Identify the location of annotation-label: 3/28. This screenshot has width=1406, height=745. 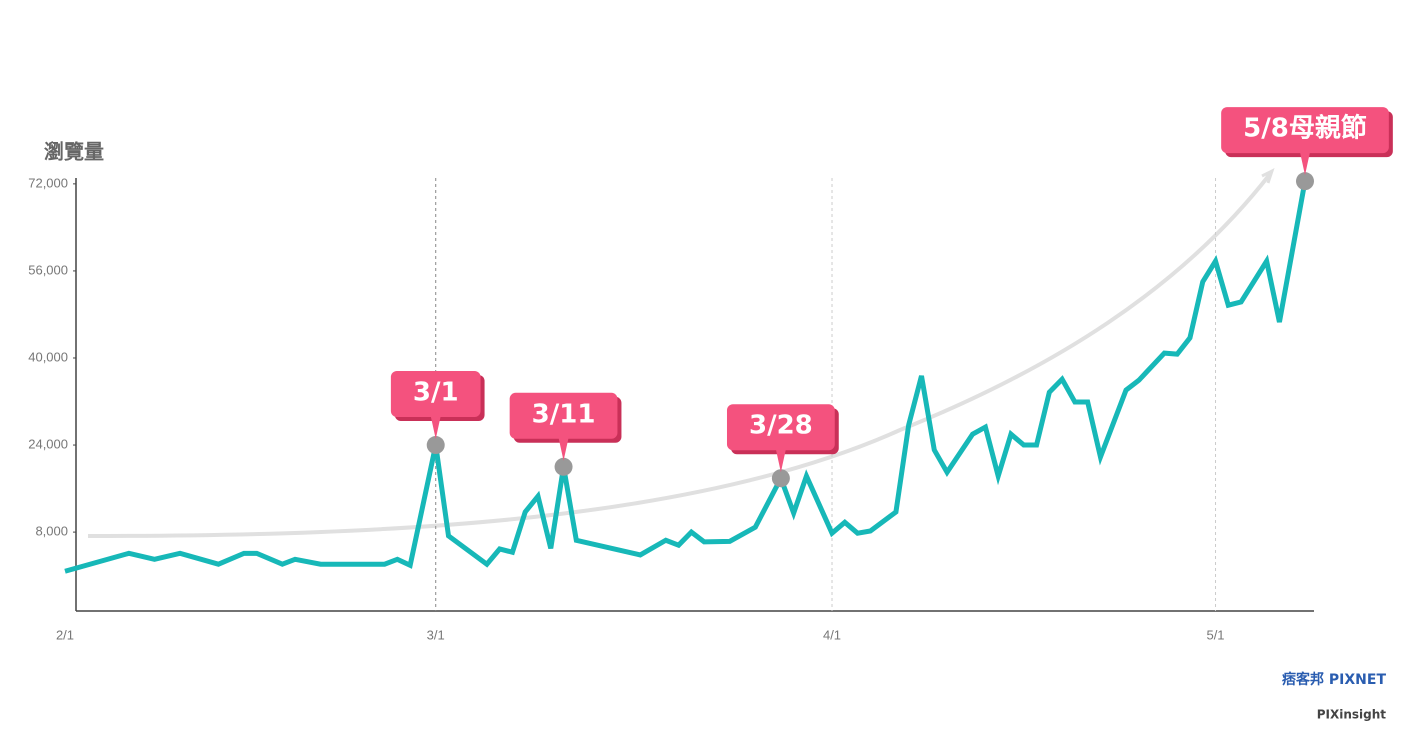
(781, 426).